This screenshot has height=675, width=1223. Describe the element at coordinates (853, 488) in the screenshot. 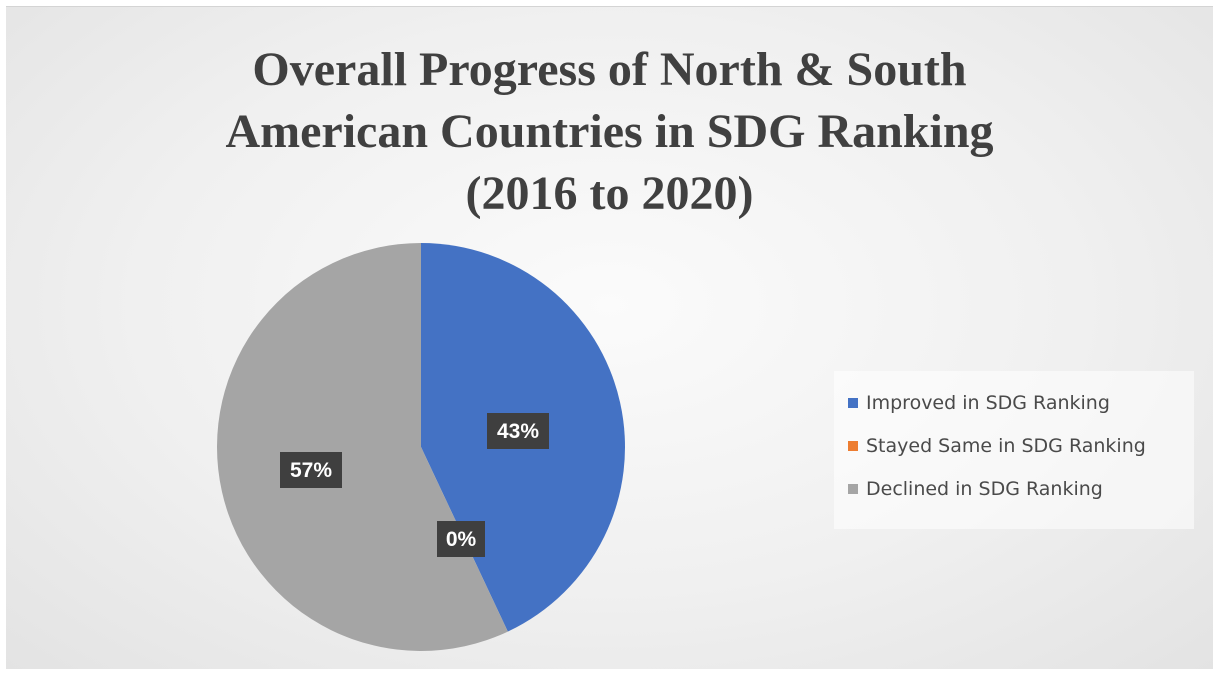

I see `legend-swatch-declined` at that location.